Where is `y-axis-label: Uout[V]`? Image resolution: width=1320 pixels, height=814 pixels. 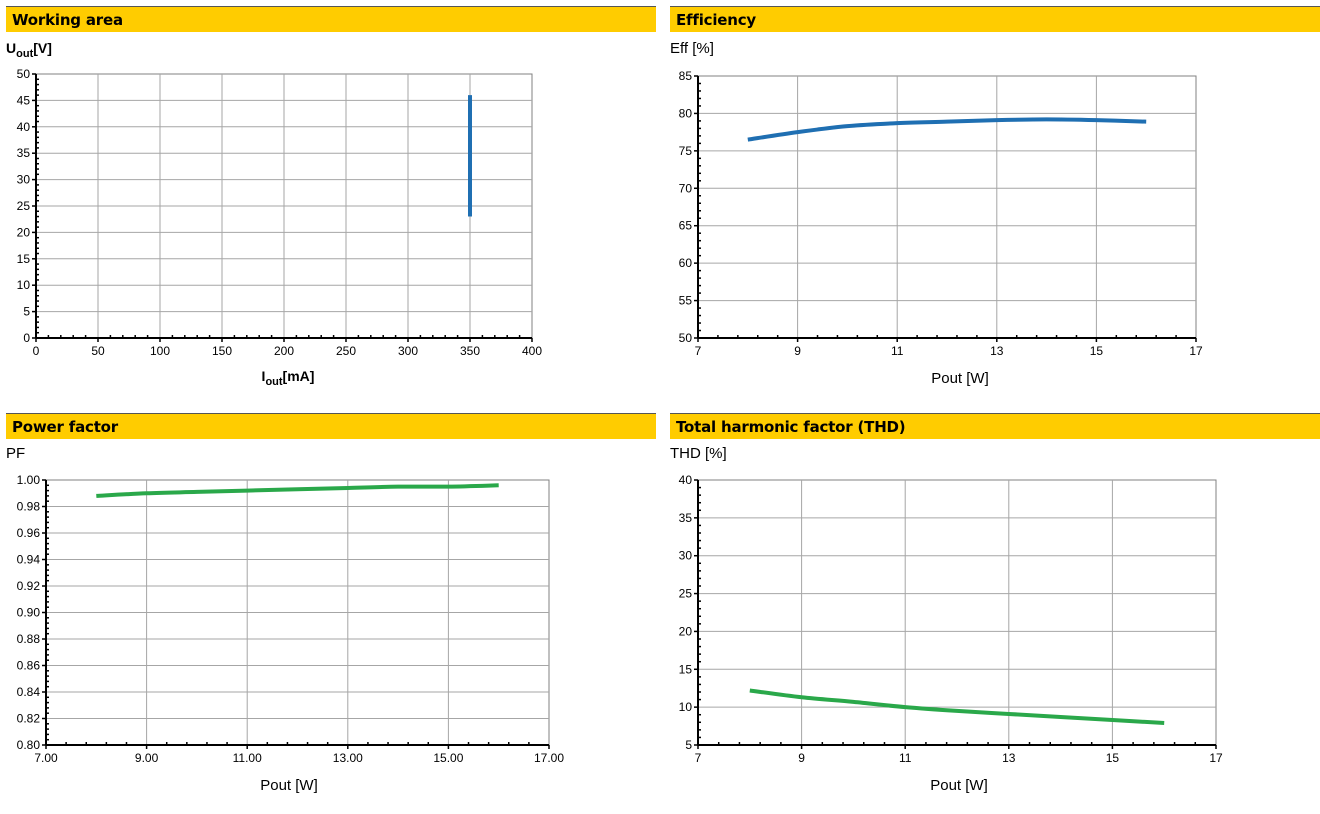
y-axis-label: Uout[V] is located at coordinates (29, 50).